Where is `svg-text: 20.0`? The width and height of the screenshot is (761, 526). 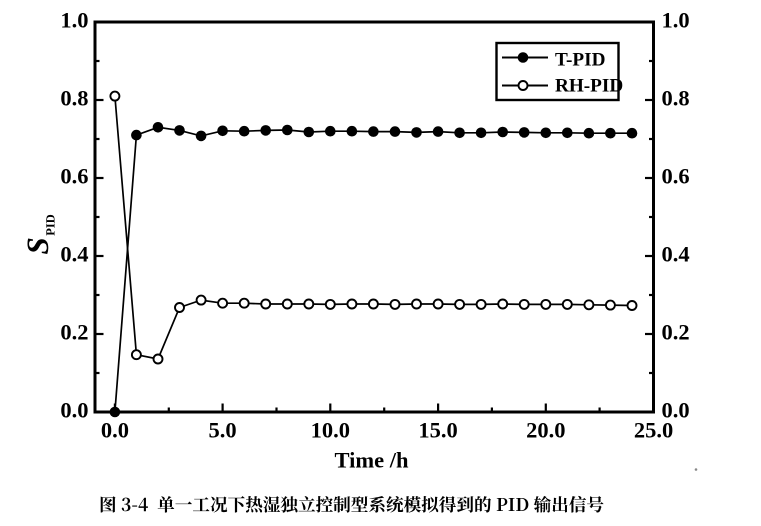
svg-text: 20.0 is located at coordinates (545, 430).